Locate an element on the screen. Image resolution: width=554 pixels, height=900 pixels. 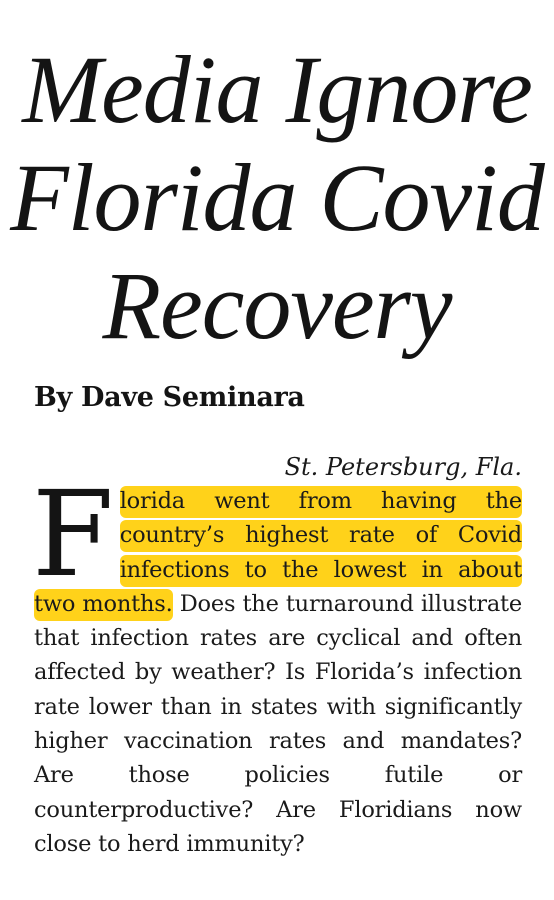
drop-cap: F is located at coordinates (73, 534).